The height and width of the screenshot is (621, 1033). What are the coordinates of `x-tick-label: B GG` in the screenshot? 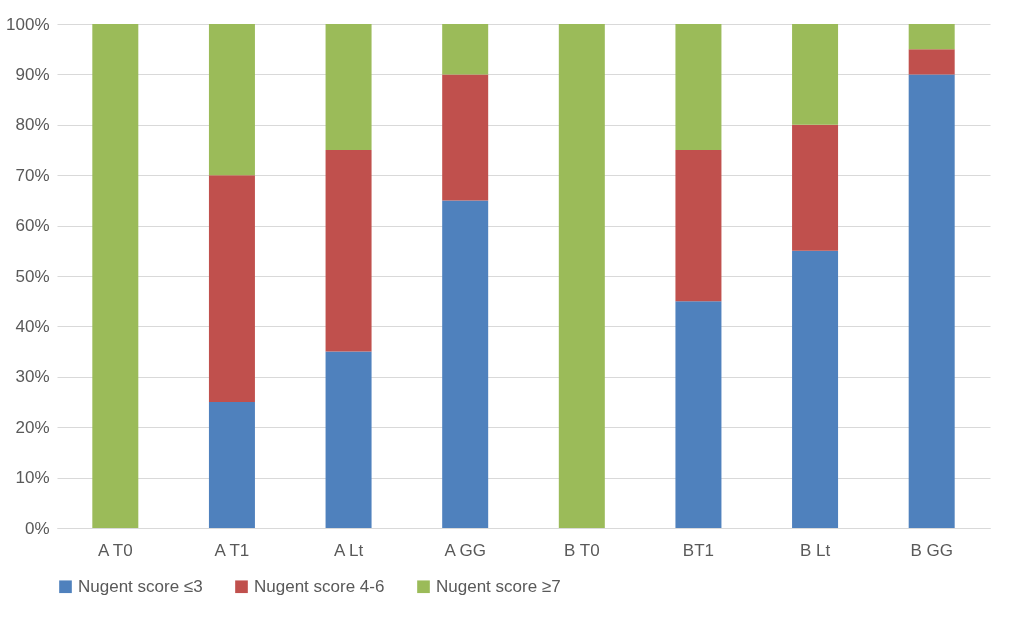 It's located at (931, 550).